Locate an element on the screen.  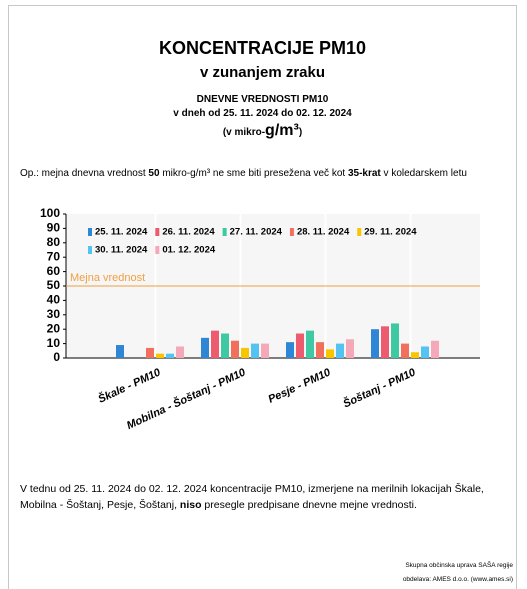
units-text: g/m³ is located at coordinates (282, 130).